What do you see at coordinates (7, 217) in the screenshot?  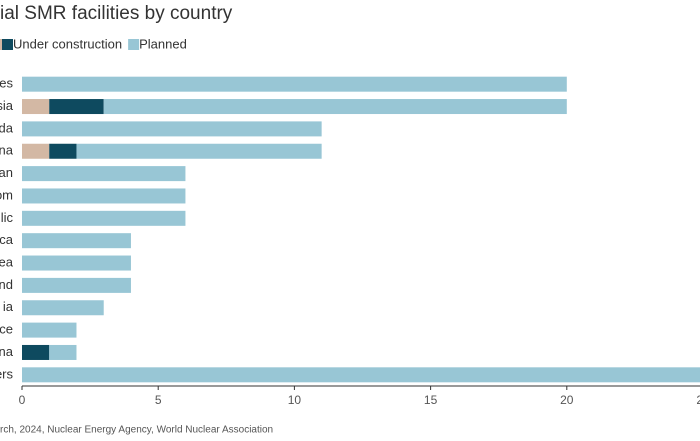 I see `y-tick-label: lic` at bounding box center [7, 217].